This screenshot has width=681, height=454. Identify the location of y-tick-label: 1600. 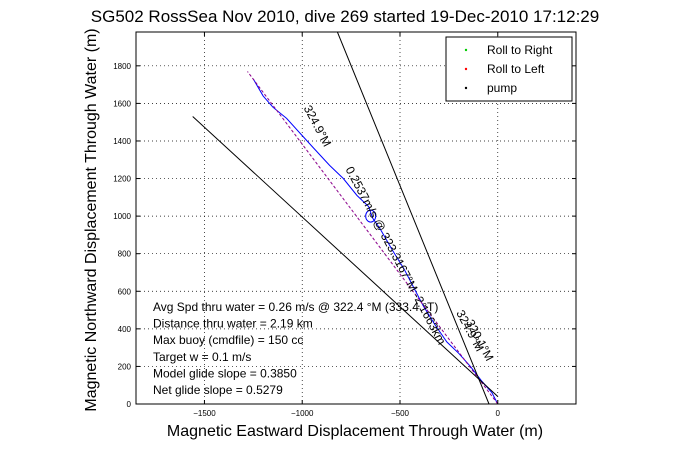
(122, 103).